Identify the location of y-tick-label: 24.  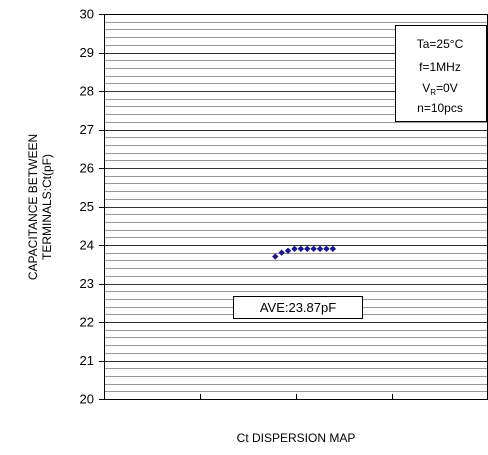
(87, 245).